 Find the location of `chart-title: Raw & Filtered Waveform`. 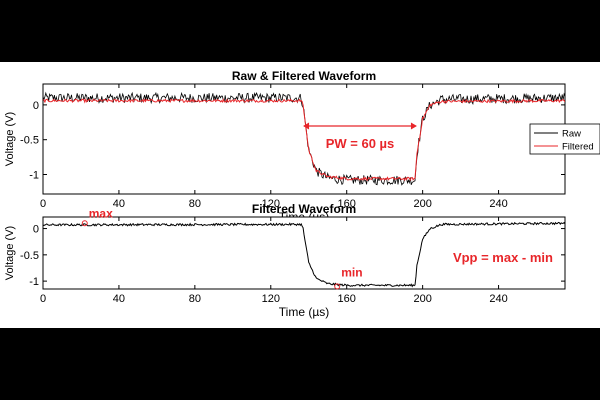

chart-title: Raw & Filtered Waveform is located at coordinates (304, 76).